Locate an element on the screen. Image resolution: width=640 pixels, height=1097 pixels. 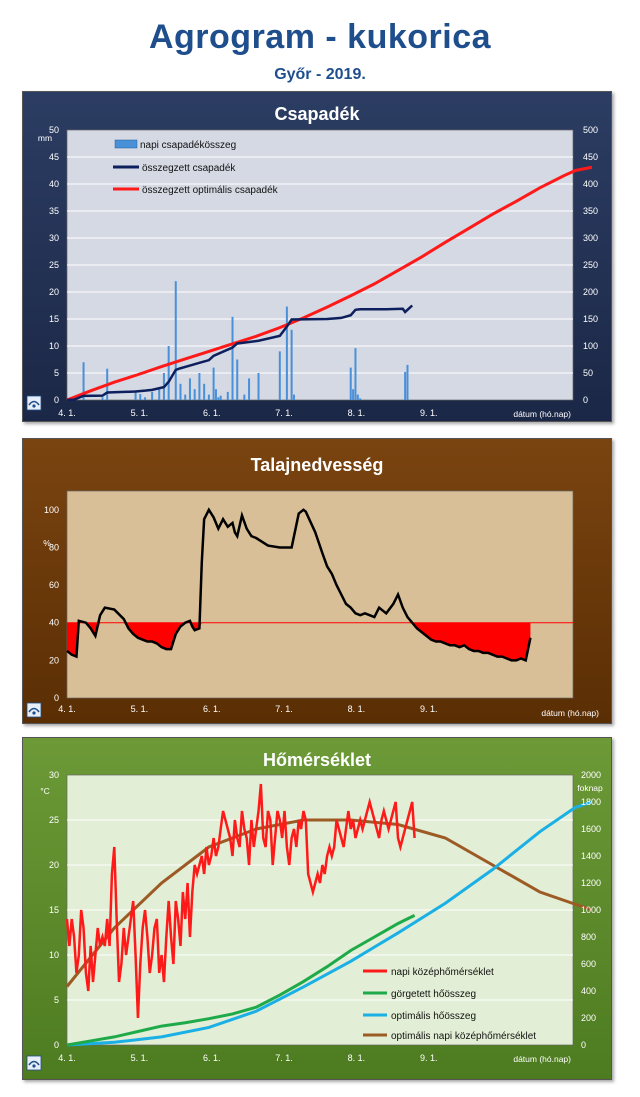
y-right-tick-label: 250 is located at coordinates (590, 265).